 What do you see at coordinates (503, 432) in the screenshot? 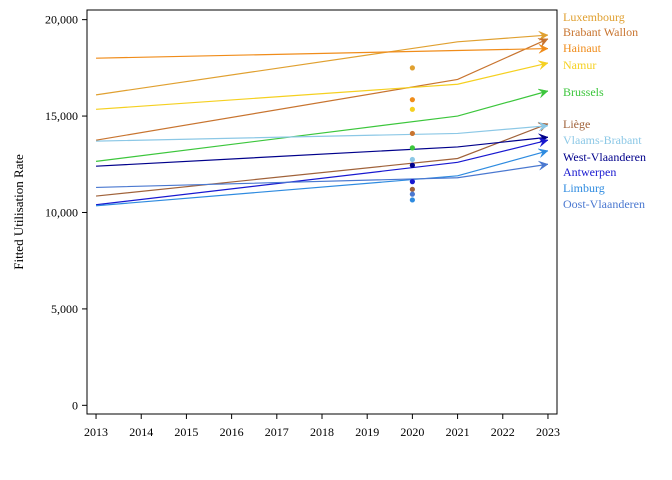
I see `x-tick-label: 2022` at bounding box center [503, 432].